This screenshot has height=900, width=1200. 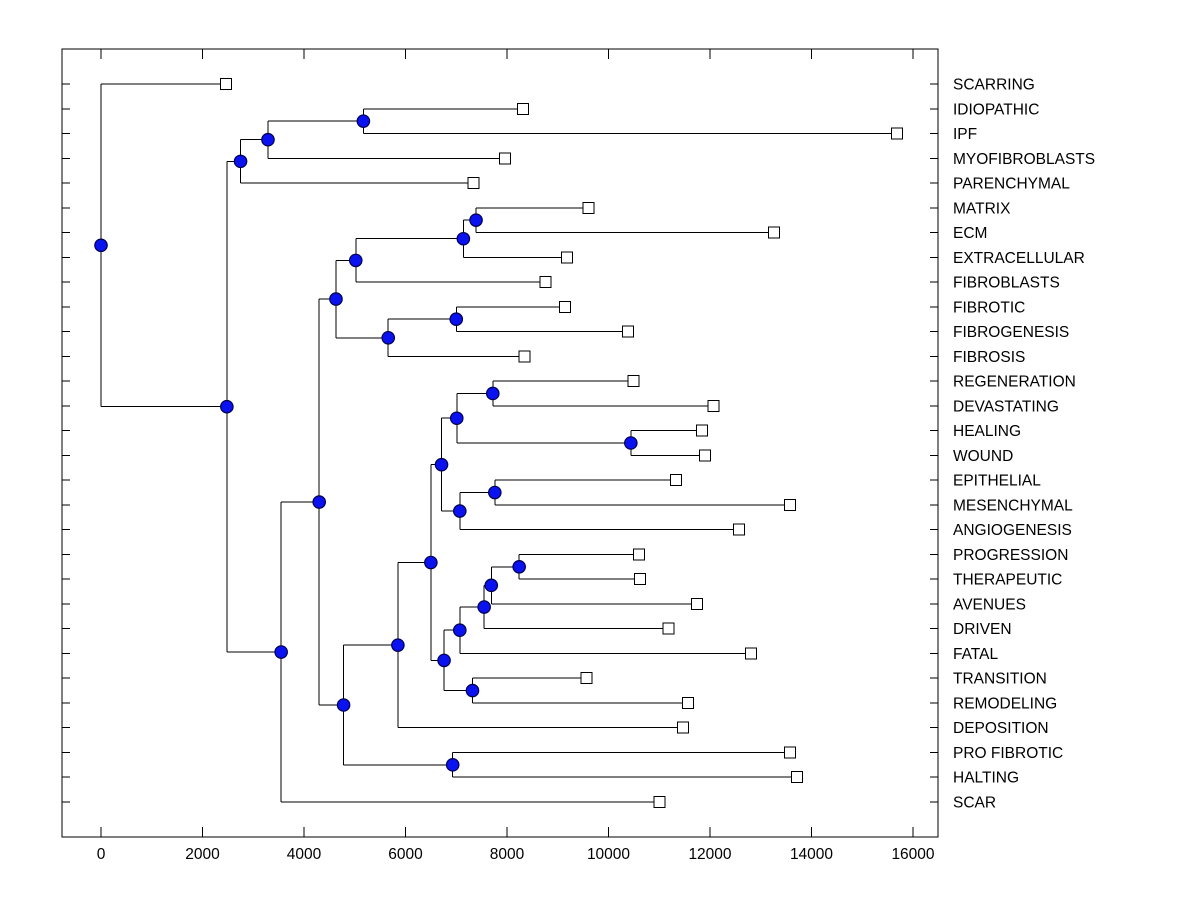 What do you see at coordinates (1007, 580) in the screenshot?
I see `leaf-label: THERAPEUTIC` at bounding box center [1007, 580].